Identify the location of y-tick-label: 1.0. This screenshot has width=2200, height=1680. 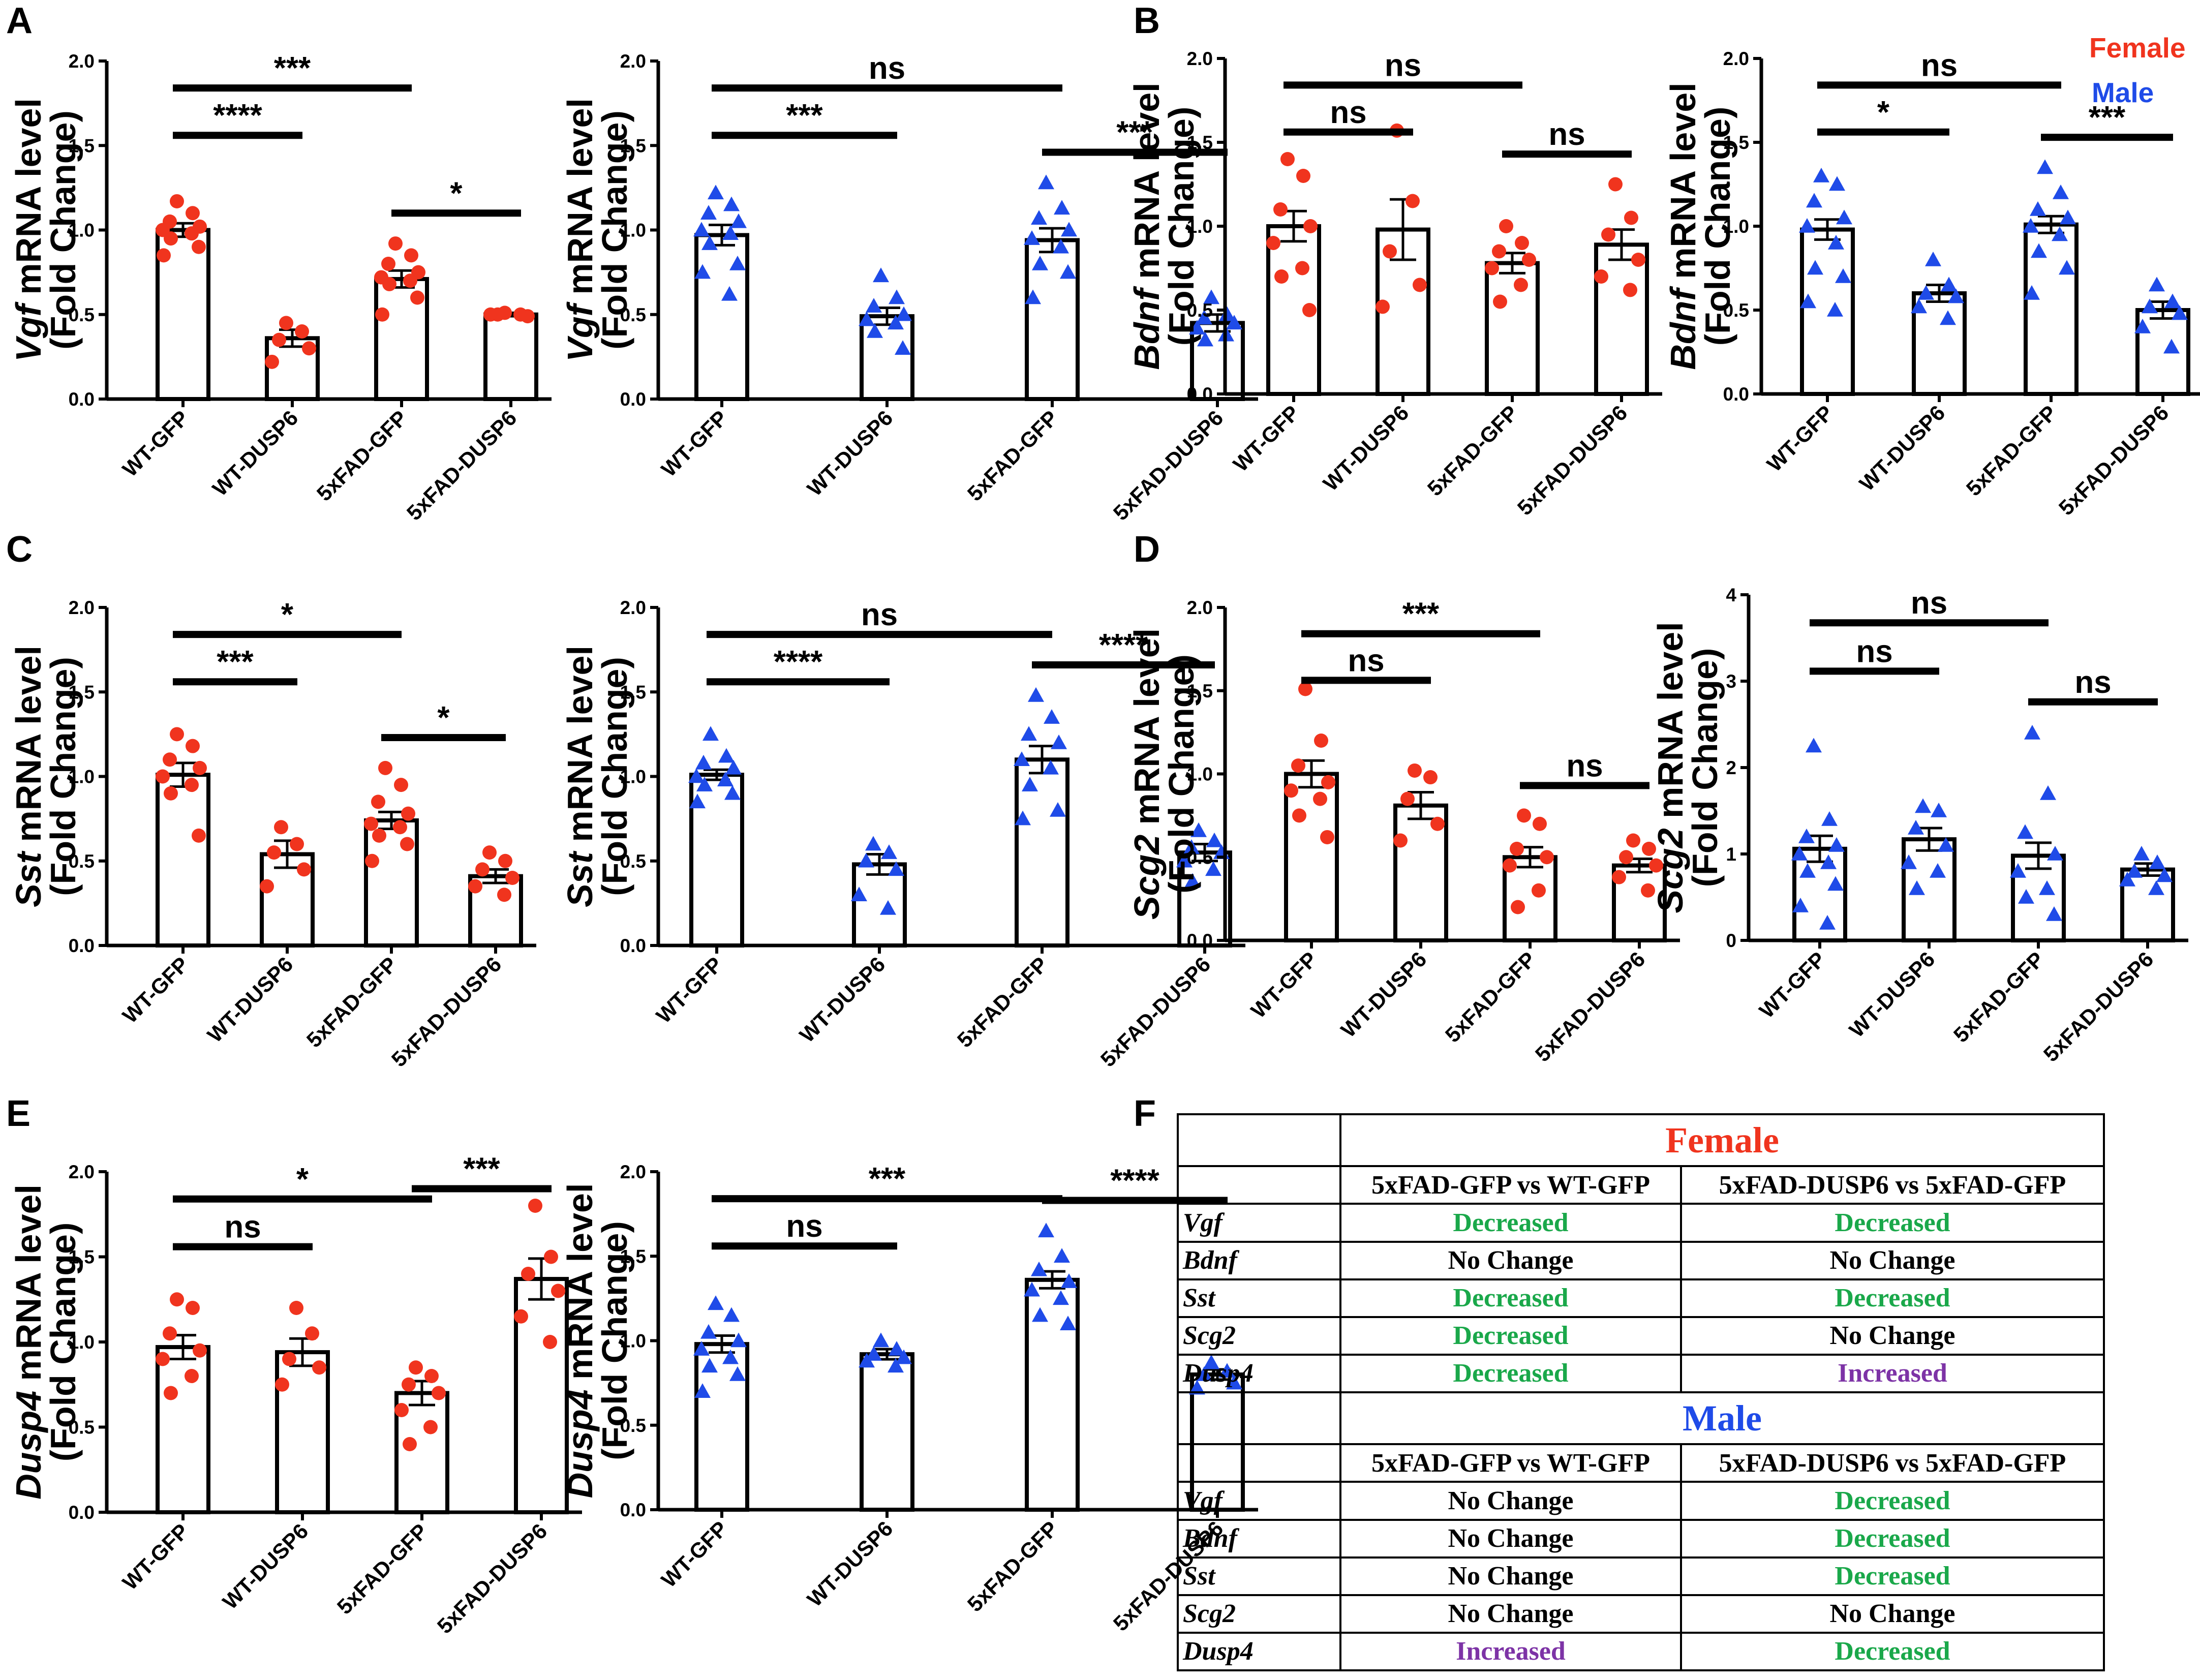
(1200, 226).